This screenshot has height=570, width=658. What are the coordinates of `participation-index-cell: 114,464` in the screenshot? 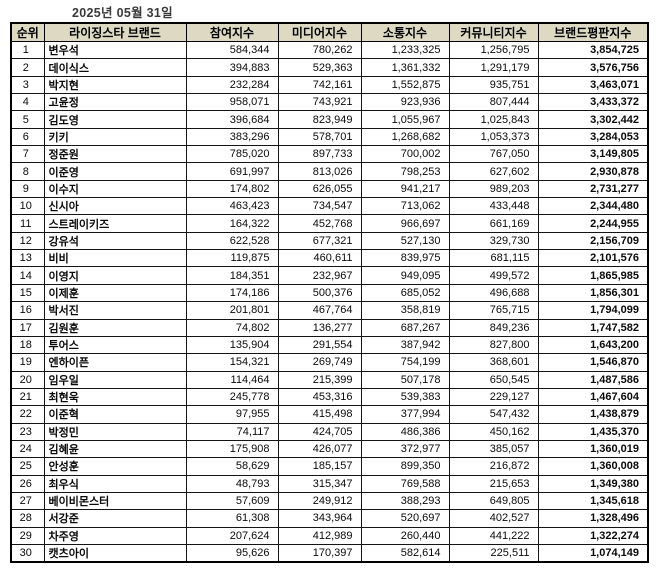 It's located at (232, 379).